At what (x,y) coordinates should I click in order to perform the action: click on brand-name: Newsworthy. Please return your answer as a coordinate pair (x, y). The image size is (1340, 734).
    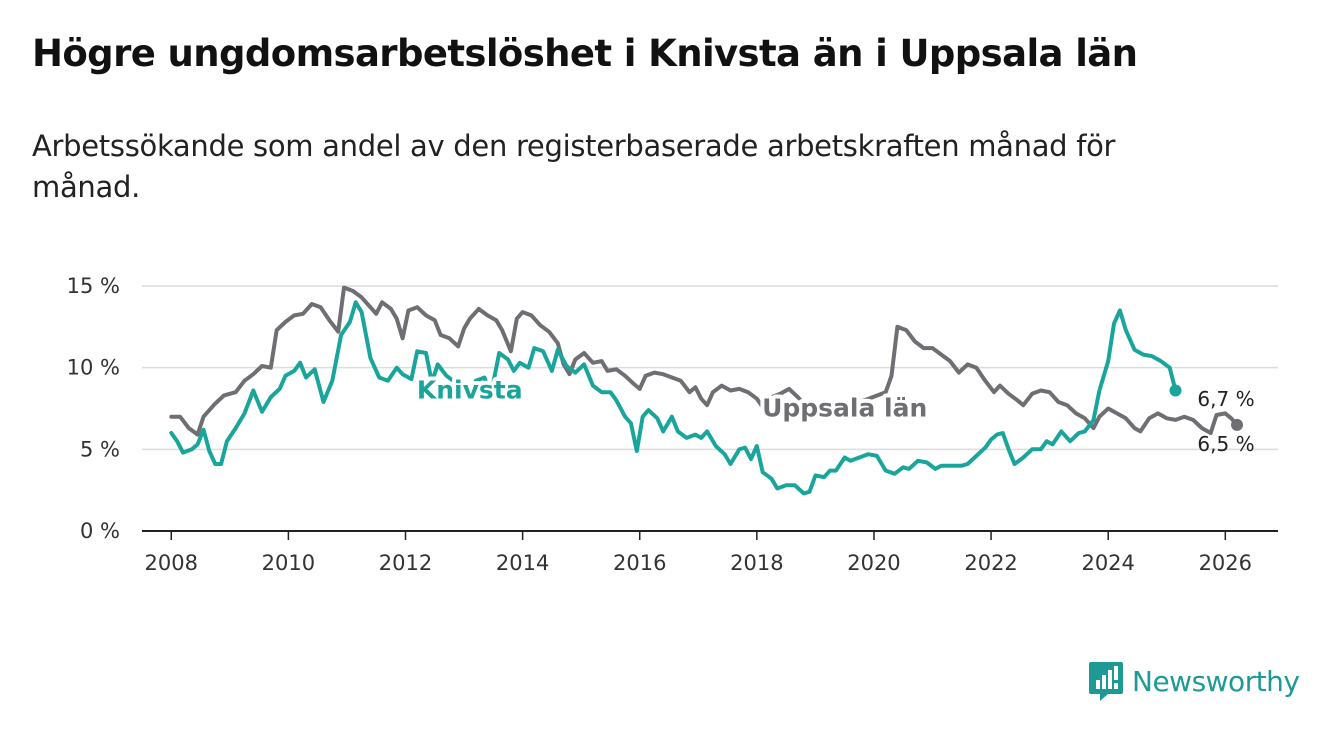
    Looking at the image, I should click on (1216, 681).